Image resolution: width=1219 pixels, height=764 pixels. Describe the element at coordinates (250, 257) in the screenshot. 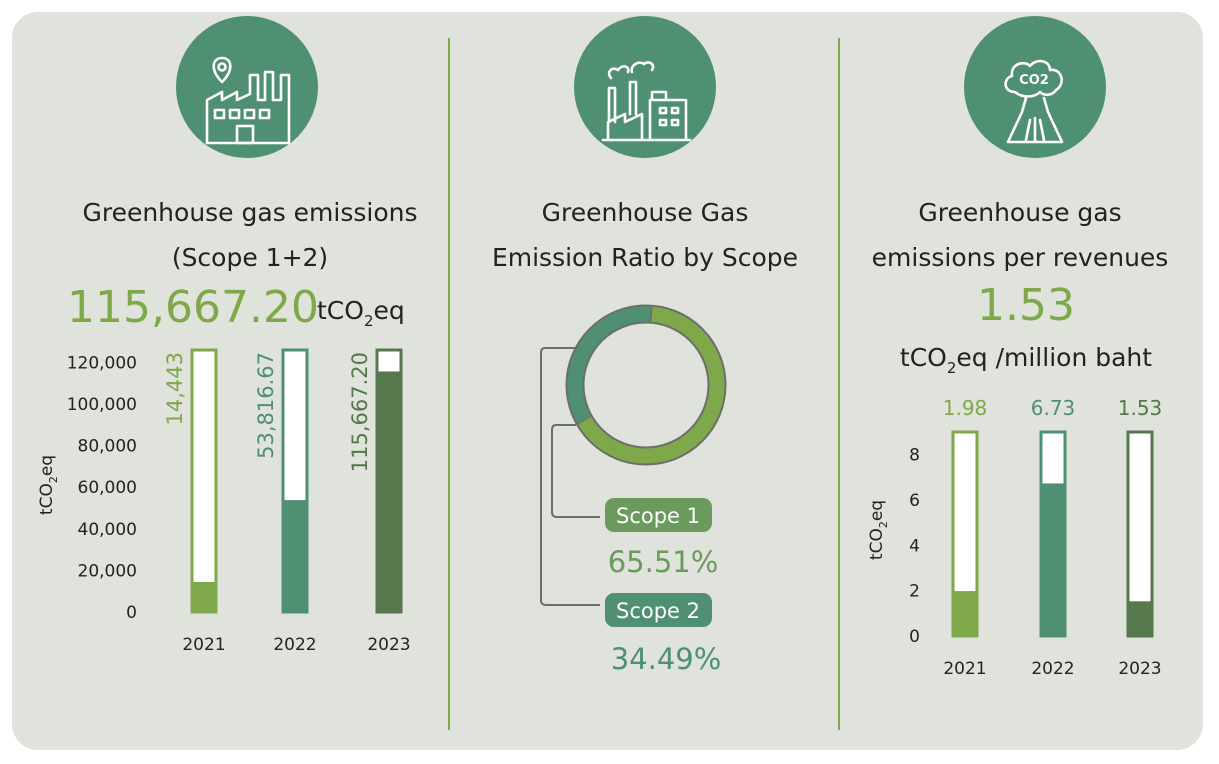

I see `panel-title-line: (Scope 1+2)` at that location.